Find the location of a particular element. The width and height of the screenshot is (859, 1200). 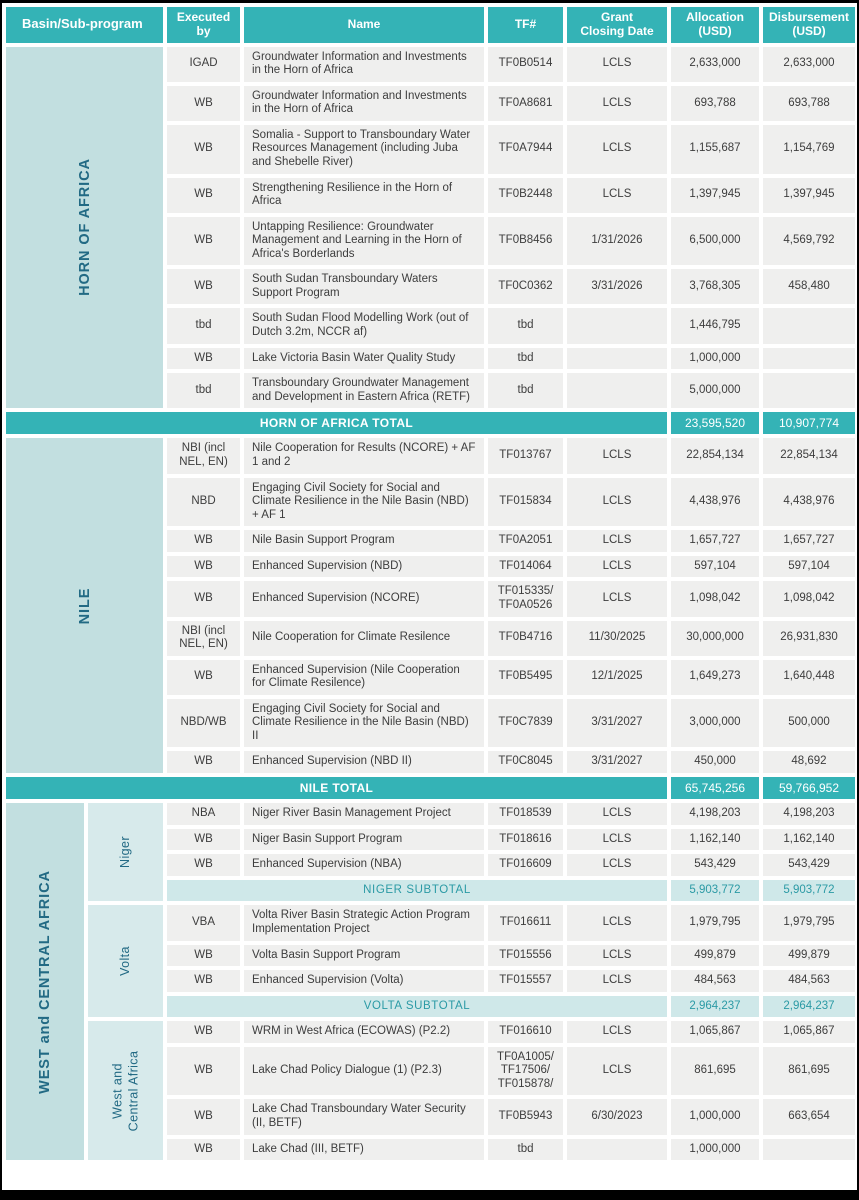

sub-basin-label: Volta is located at coordinates (124, 961).